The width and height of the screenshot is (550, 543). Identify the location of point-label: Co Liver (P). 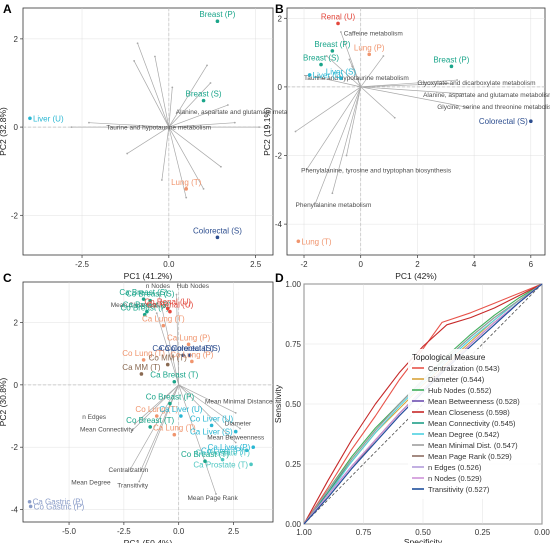
(222, 450).